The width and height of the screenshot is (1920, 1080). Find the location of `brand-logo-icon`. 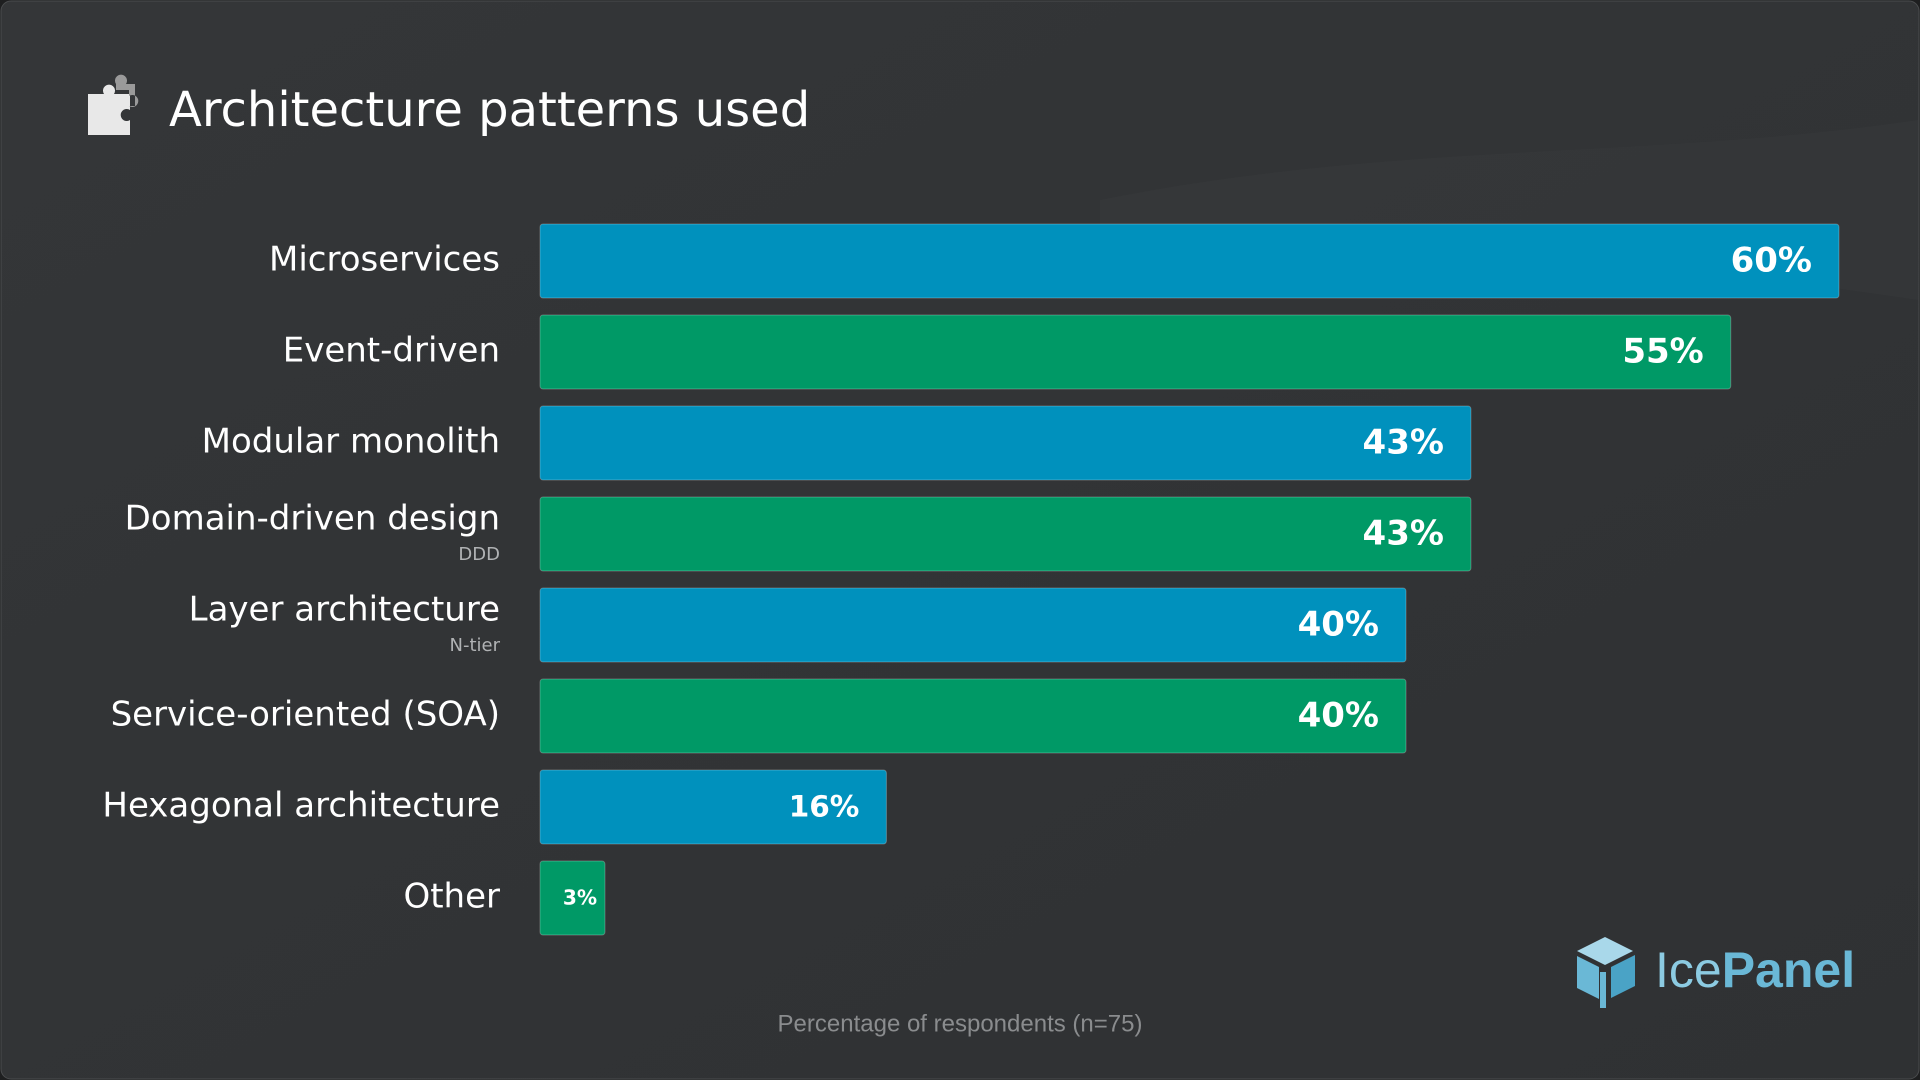

brand-logo-icon is located at coordinates (1606, 972).